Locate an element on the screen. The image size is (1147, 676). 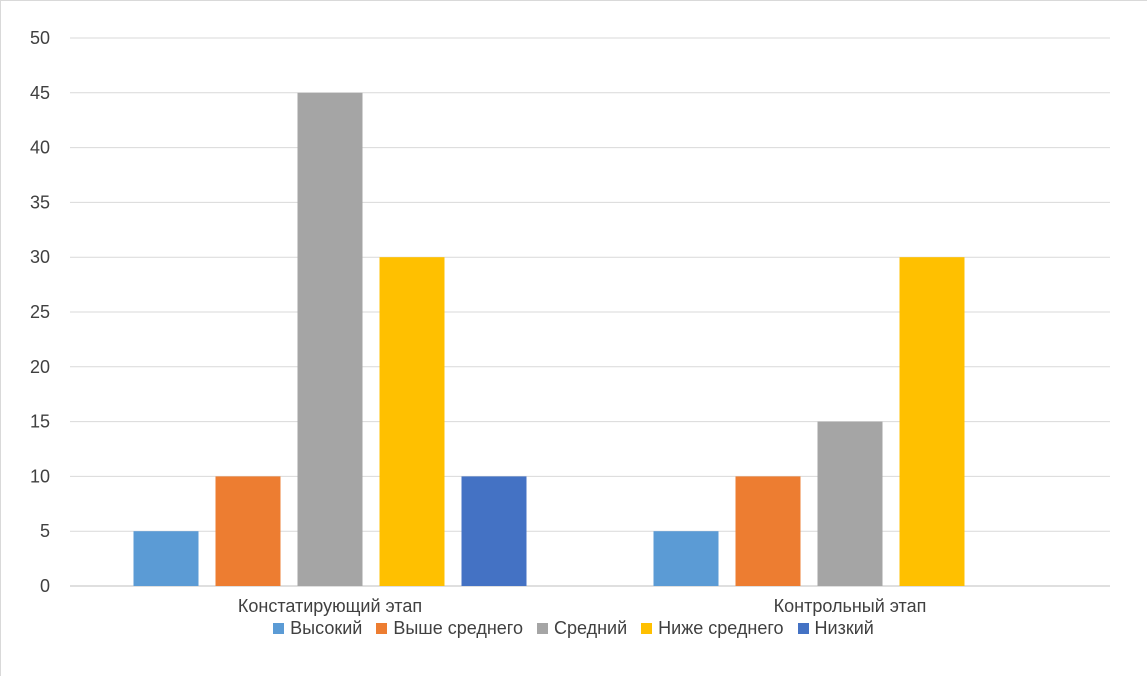
y-tick-label: 0 is located at coordinates (45, 586).